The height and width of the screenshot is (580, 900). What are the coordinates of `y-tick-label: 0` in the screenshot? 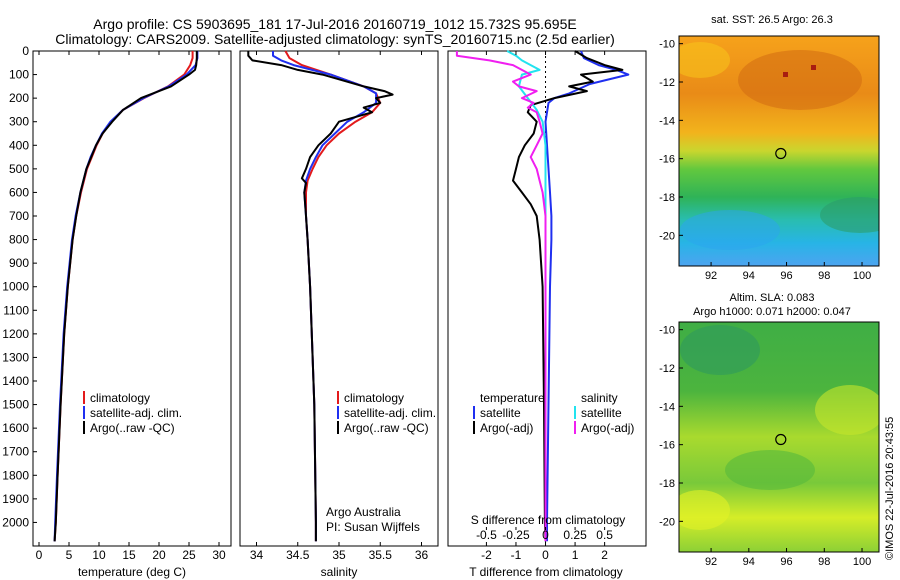 It's located at (25, 51).